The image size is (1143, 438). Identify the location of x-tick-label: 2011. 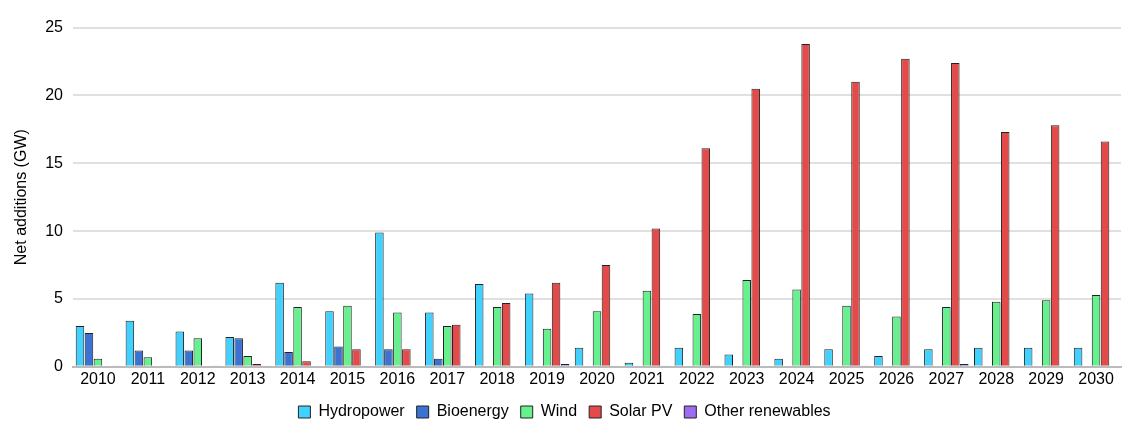
(148, 378).